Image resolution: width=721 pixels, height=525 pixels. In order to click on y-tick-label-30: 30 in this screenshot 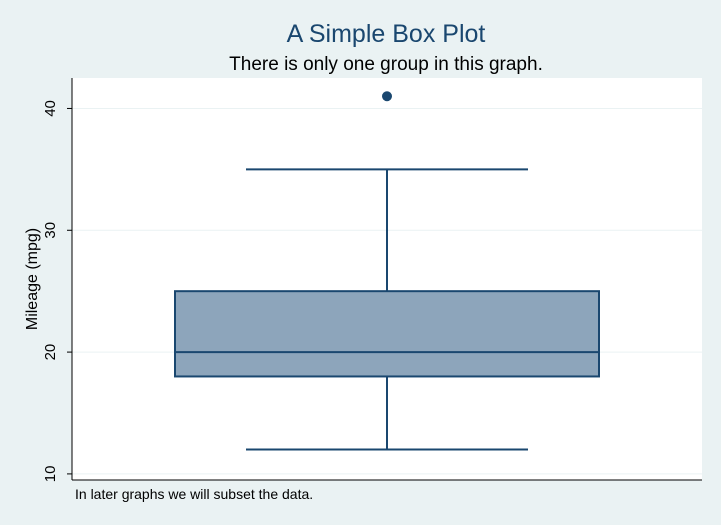, I will do `click(50, 230)`.